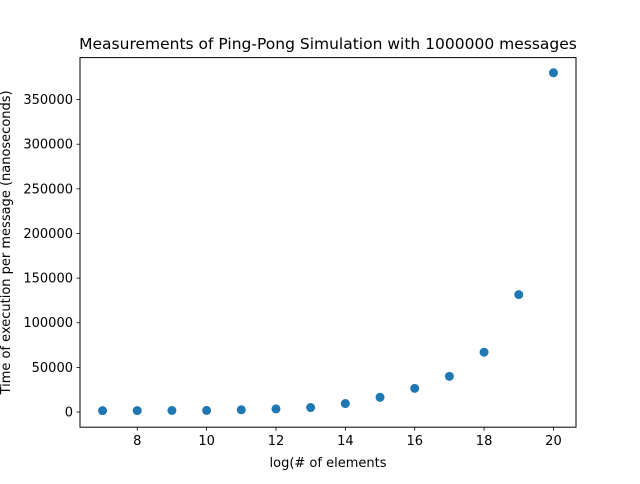 The image size is (640, 484). I want to click on x-tick-label: 20, so click(553, 441).